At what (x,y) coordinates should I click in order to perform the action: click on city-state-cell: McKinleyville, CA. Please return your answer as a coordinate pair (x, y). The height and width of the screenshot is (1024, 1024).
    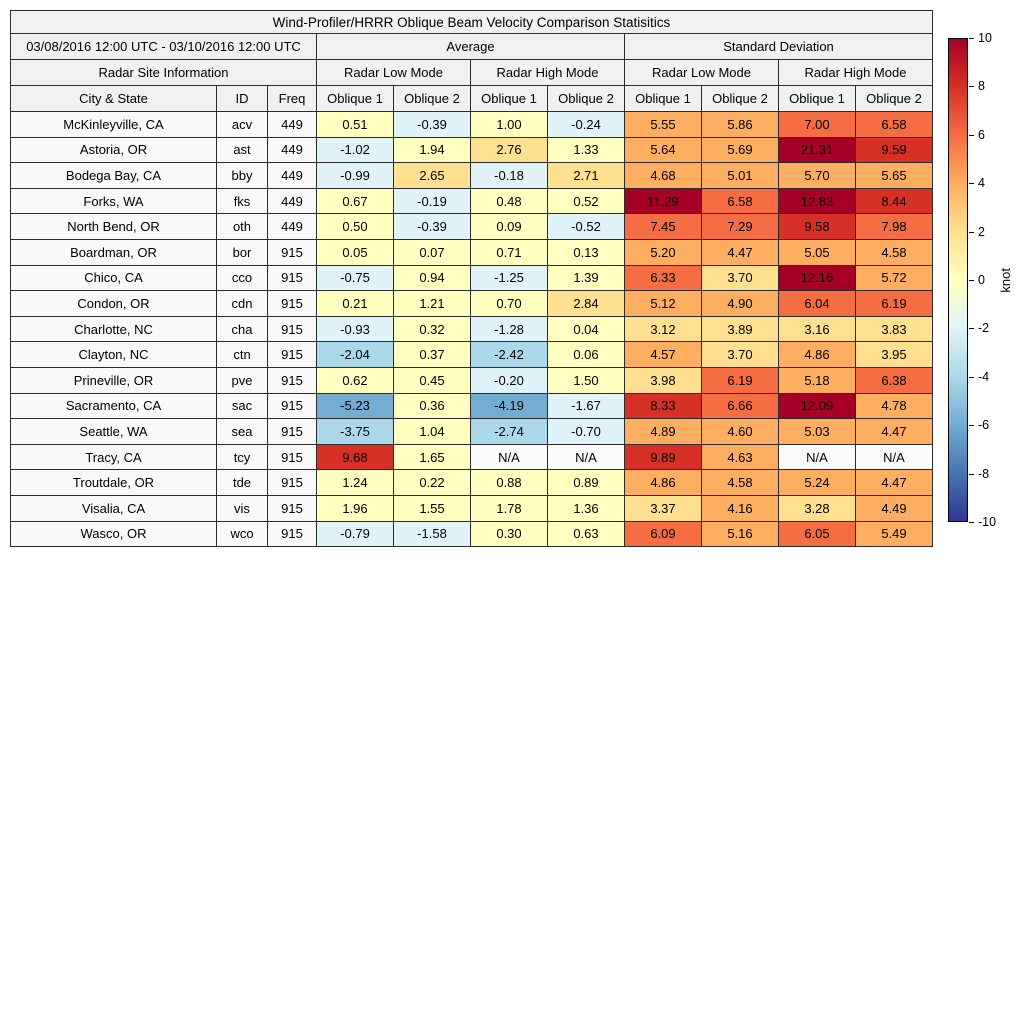
    Looking at the image, I should click on (113, 124).